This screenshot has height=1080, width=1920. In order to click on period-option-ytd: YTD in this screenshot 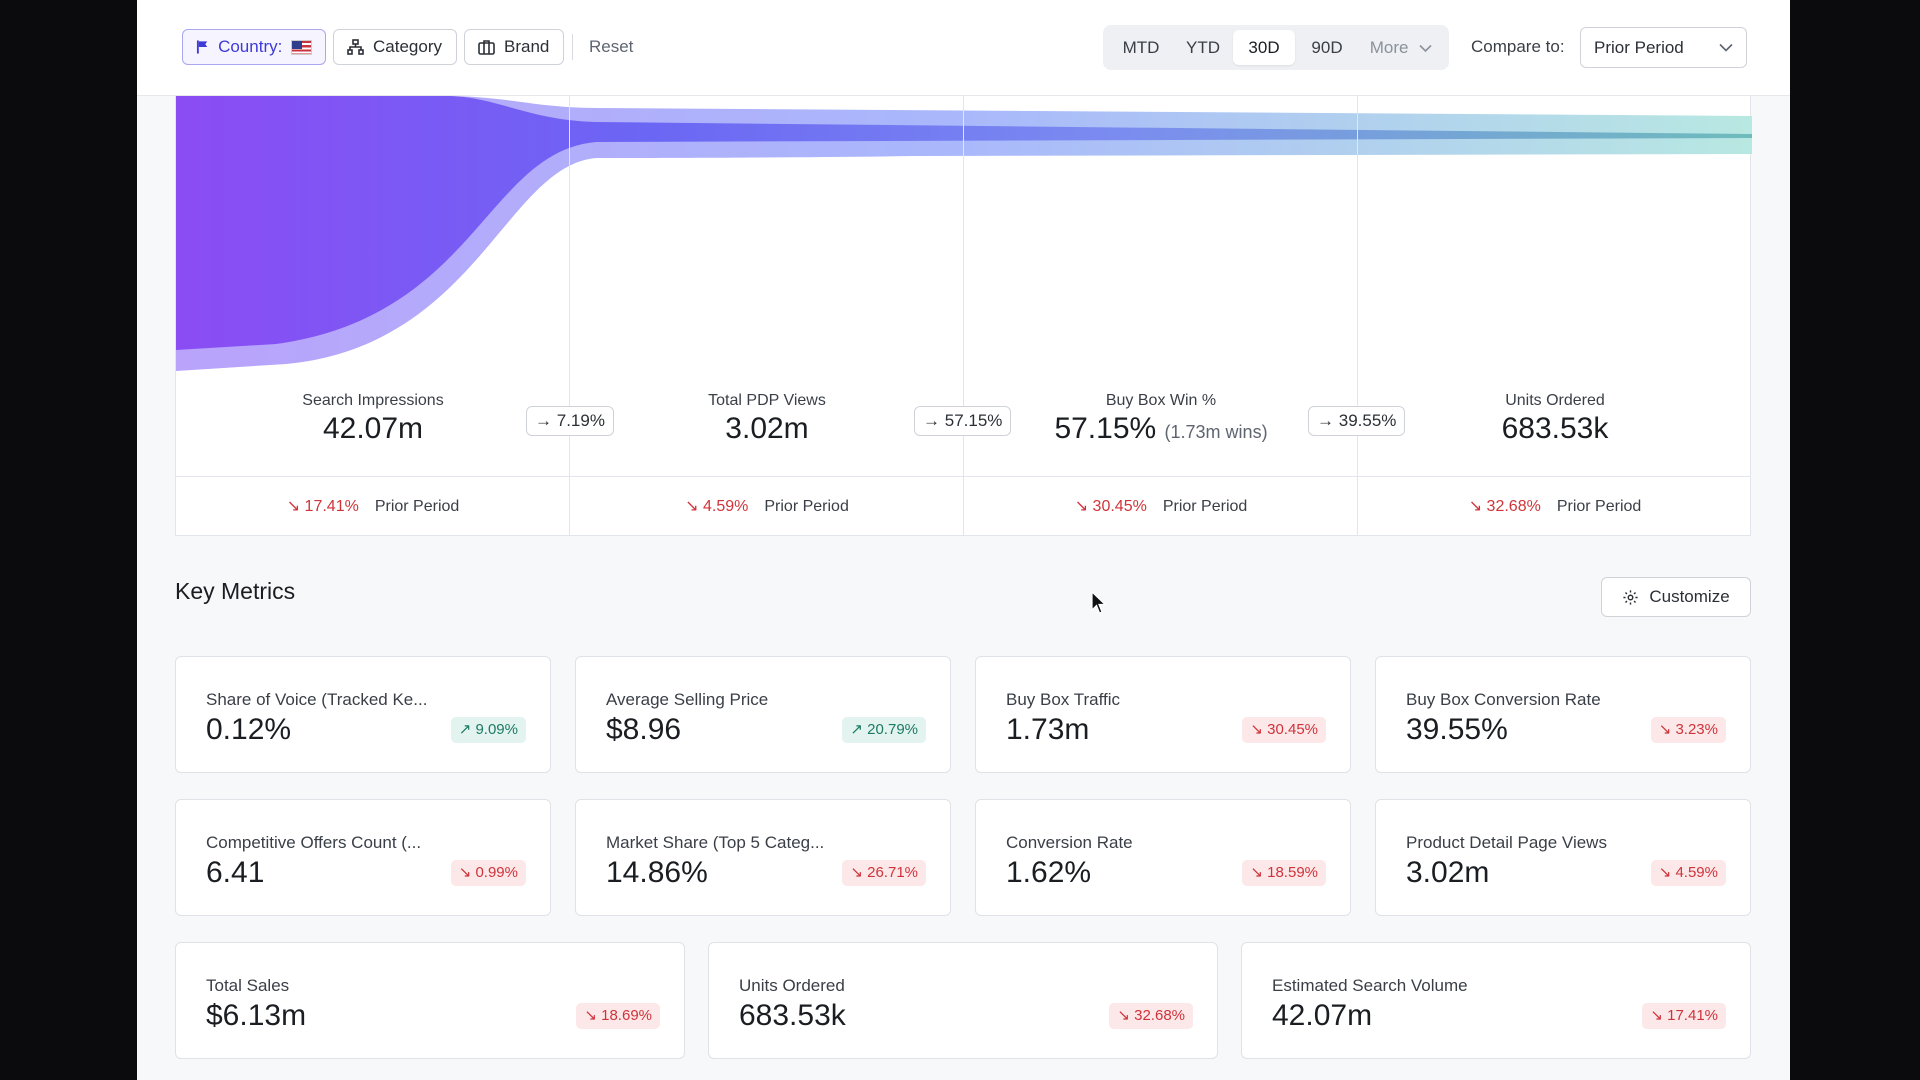, I will do `click(1203, 47)`.